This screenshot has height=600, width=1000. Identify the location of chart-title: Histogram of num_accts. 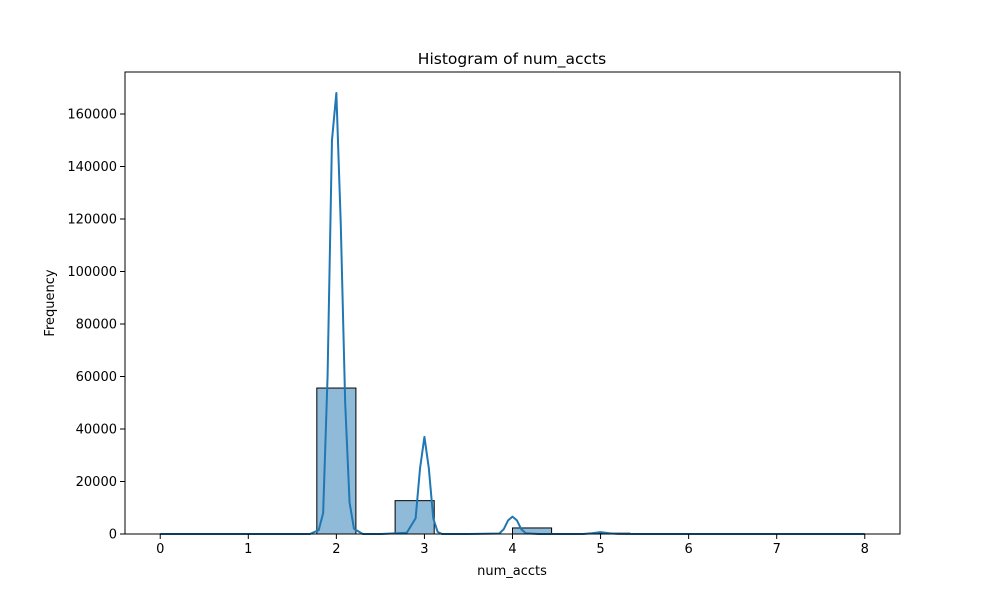
(512, 59).